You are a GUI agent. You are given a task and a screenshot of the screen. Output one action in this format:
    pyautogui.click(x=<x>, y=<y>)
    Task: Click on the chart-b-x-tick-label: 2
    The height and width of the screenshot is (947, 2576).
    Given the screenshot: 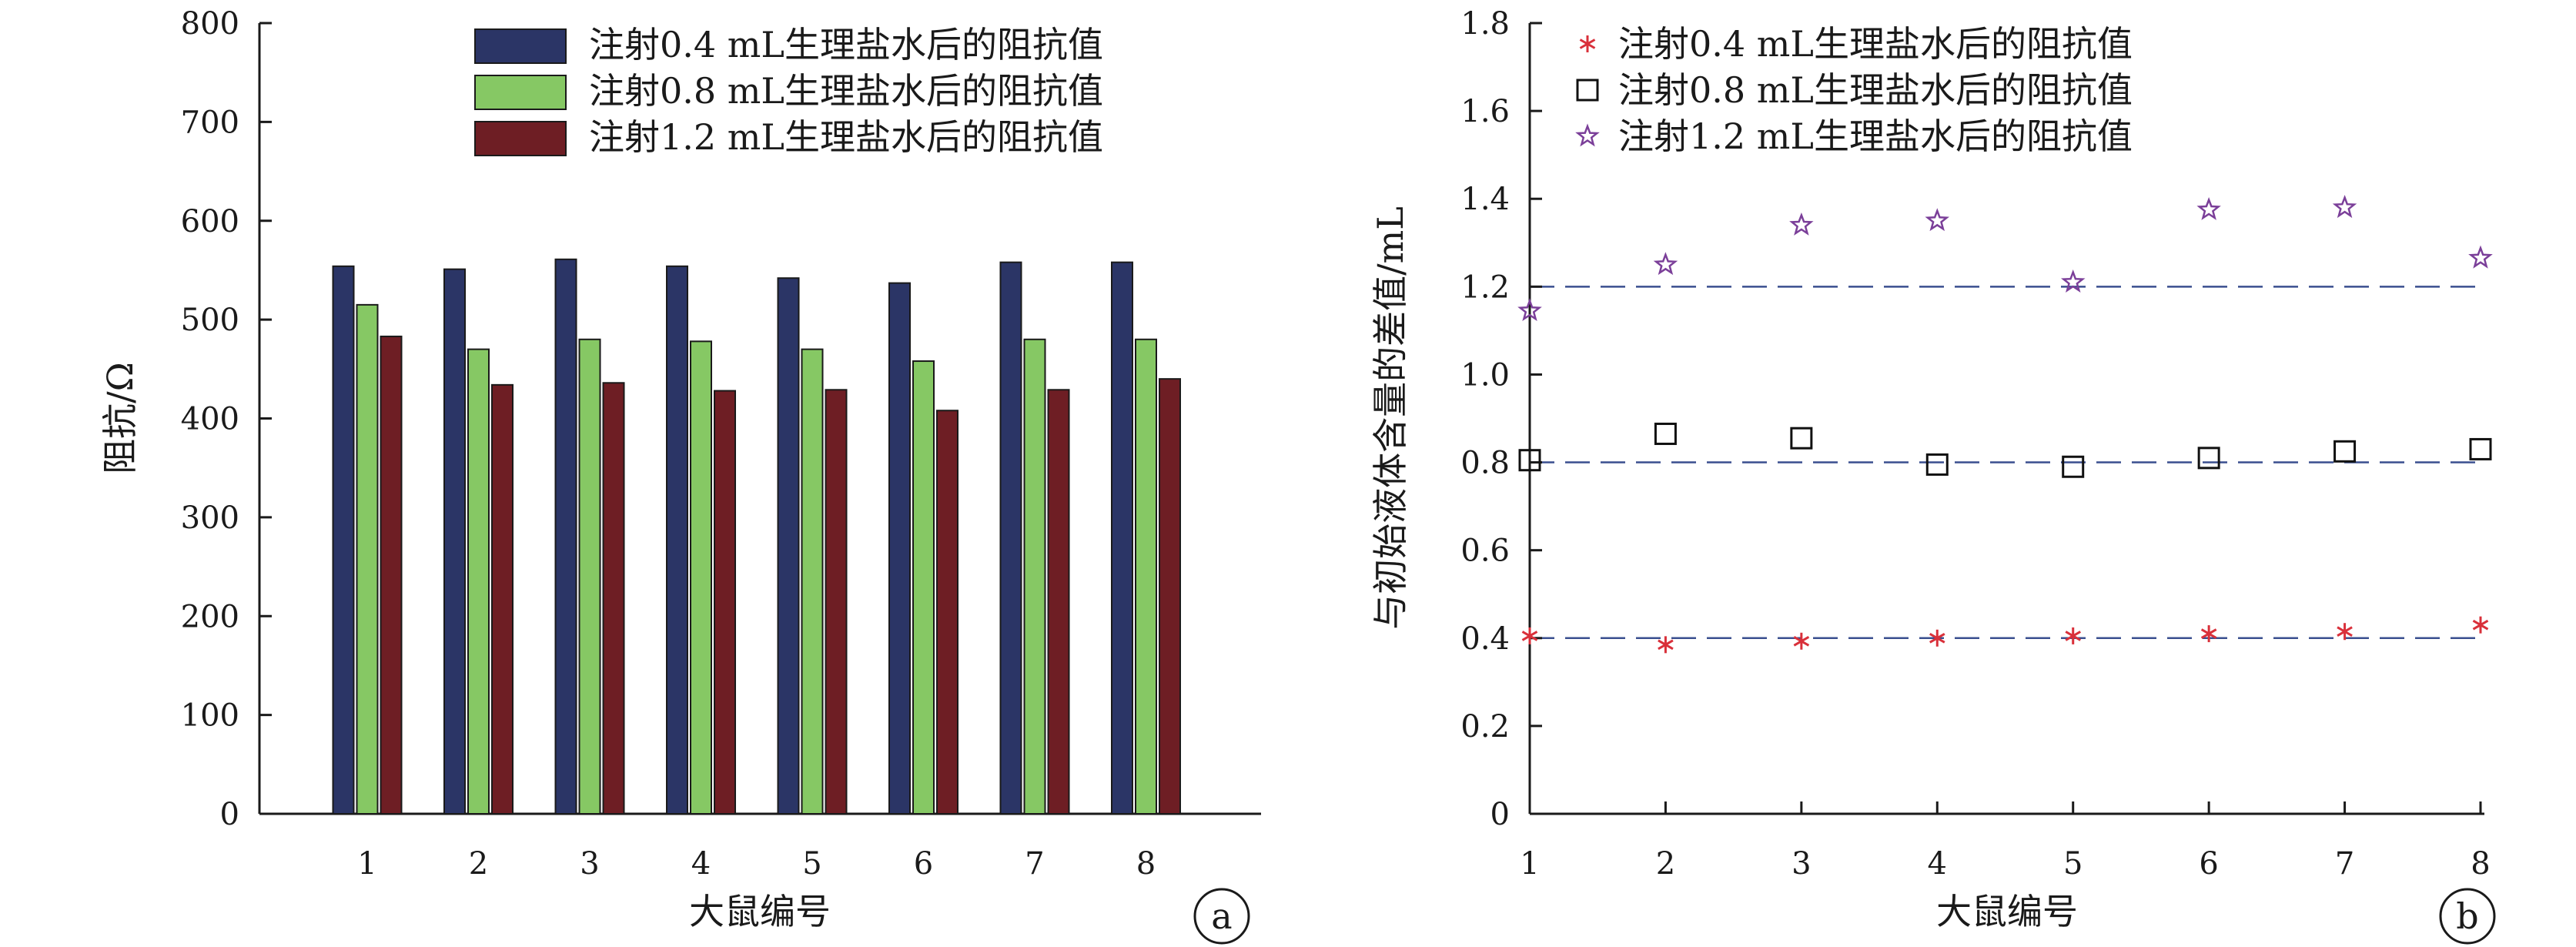 What is the action you would take?
    pyautogui.click(x=1665, y=864)
    